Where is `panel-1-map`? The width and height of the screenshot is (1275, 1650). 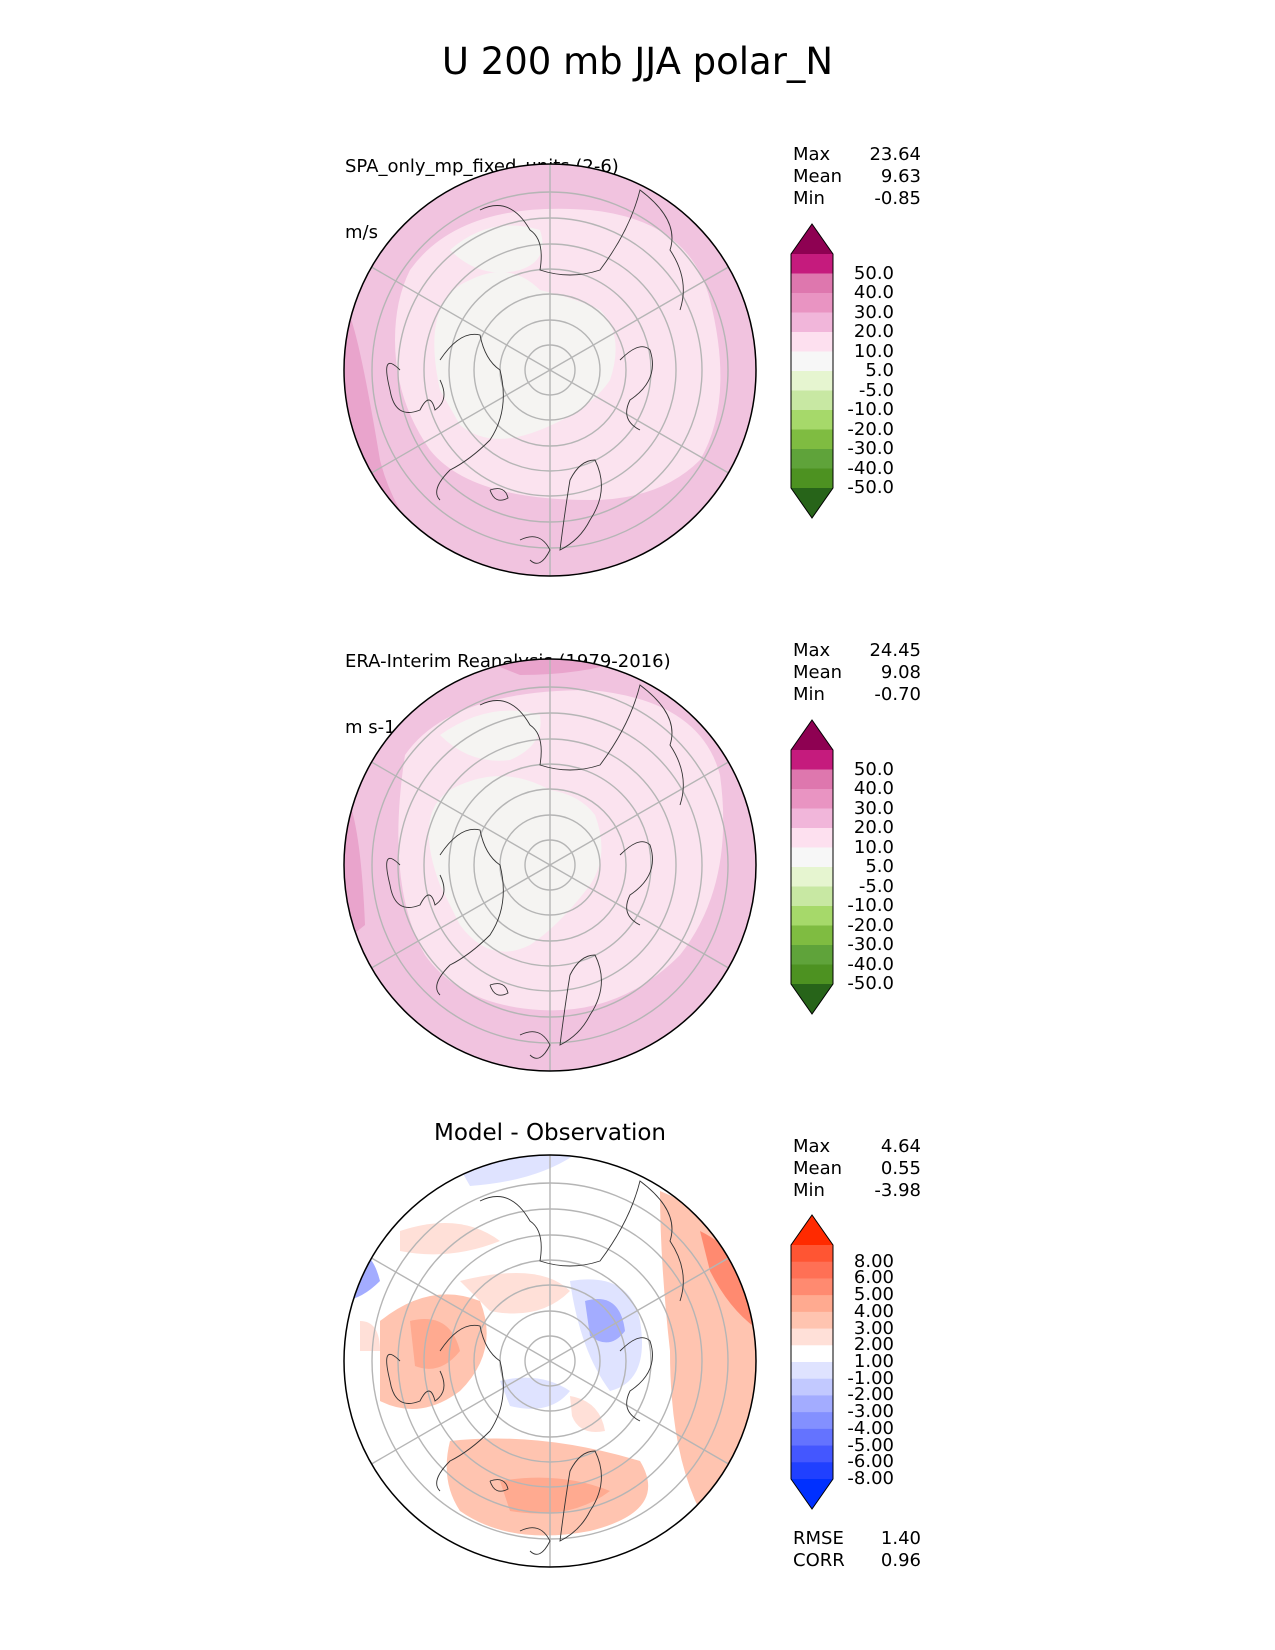
panel-1-map is located at coordinates (550, 370).